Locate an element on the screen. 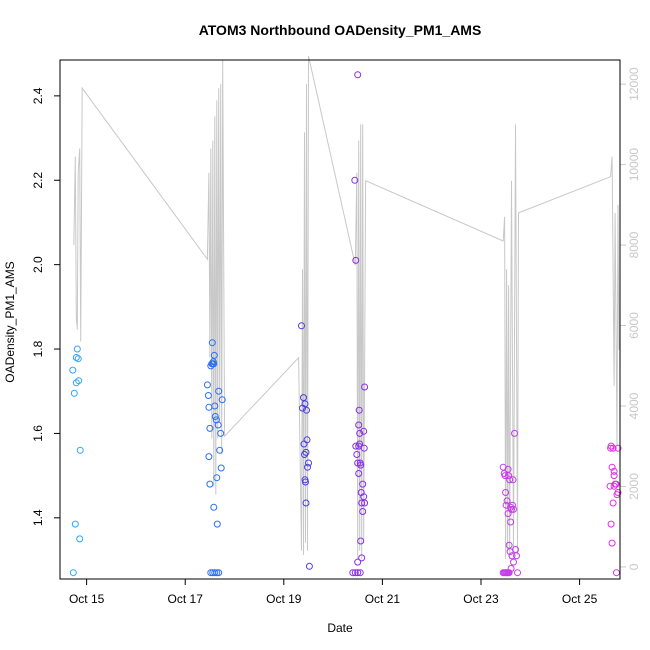 This screenshot has width=650, height=650. right-tick-label: 12000 is located at coordinates (634, 84).